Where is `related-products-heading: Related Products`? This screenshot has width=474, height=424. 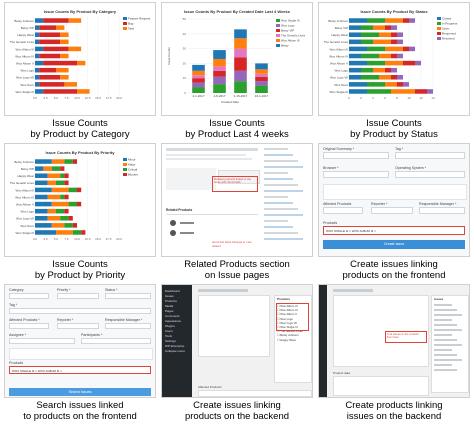
related-products-heading: Related Products is located at coordinates (179, 210).